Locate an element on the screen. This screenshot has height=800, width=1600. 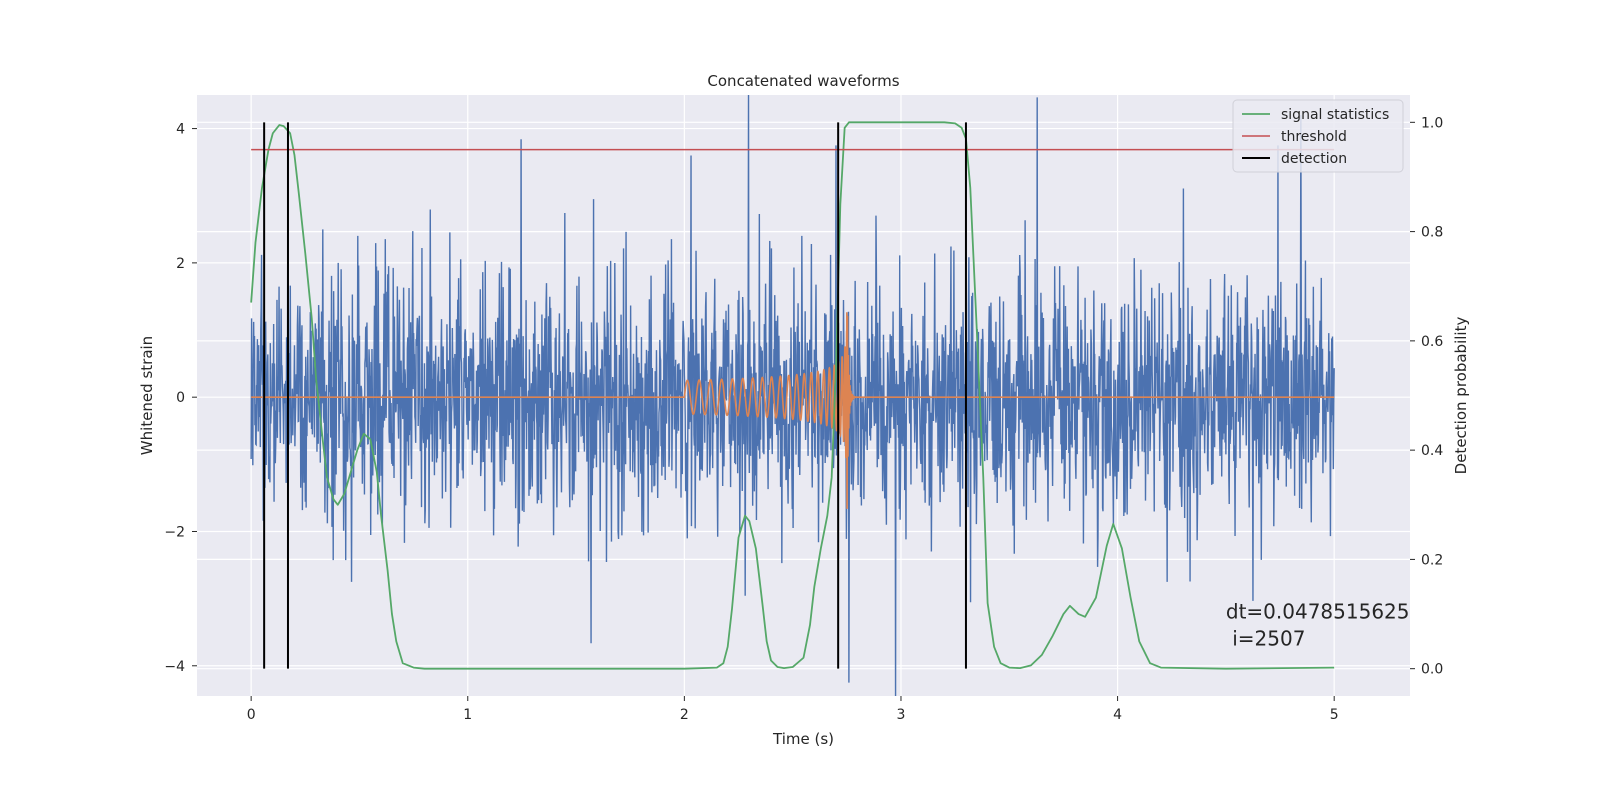
y-tick-label: 0 is located at coordinates (180, 398).